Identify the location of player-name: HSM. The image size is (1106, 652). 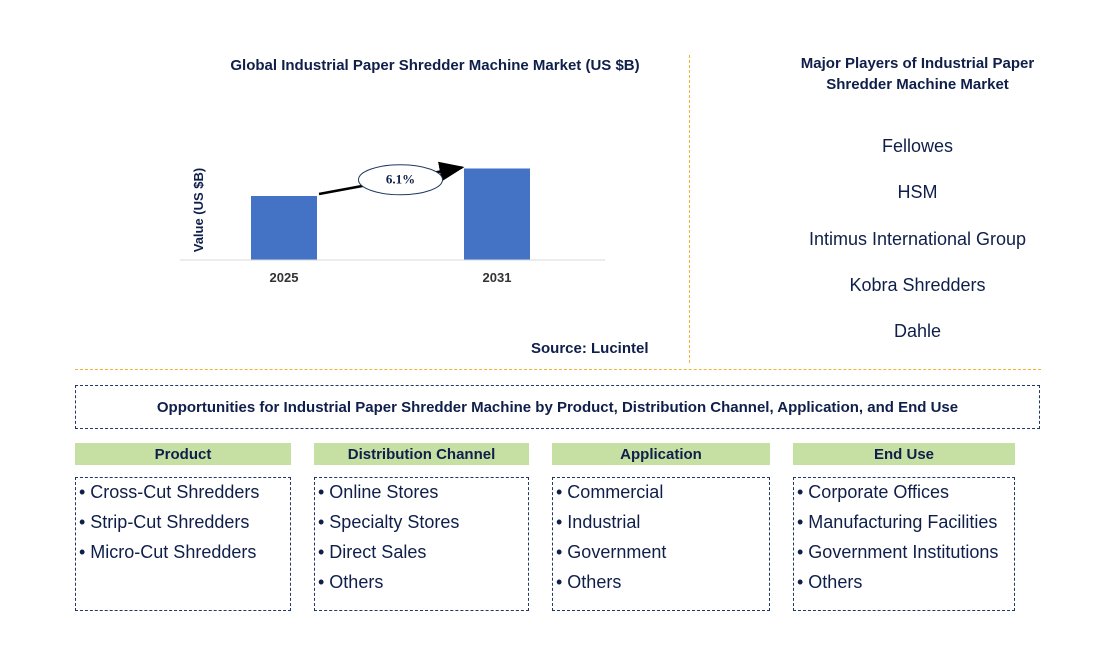
(917, 192).